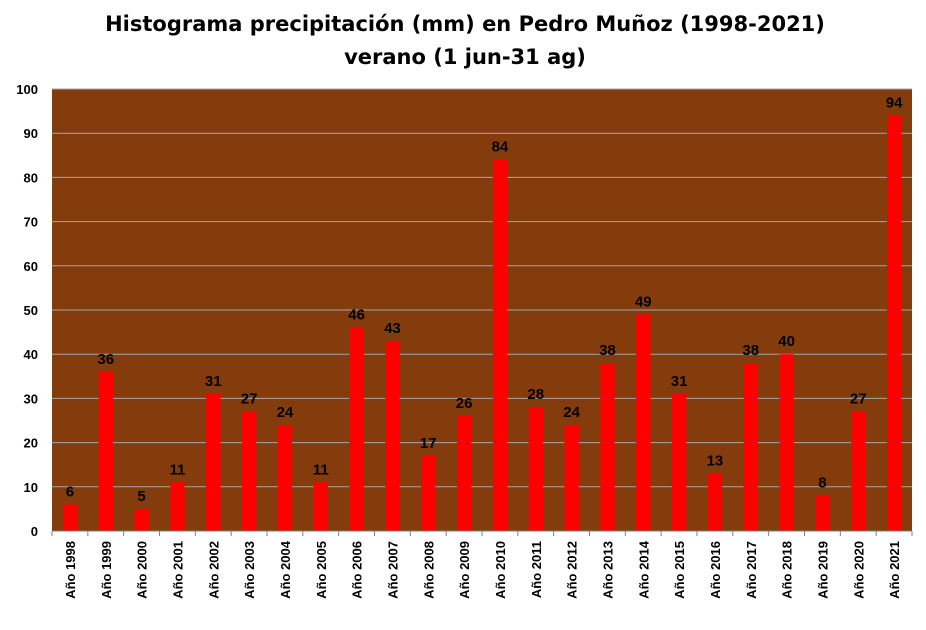 The height and width of the screenshot is (630, 926). What do you see at coordinates (321, 570) in the screenshot?
I see `x-tick-label: Año 2005` at bounding box center [321, 570].